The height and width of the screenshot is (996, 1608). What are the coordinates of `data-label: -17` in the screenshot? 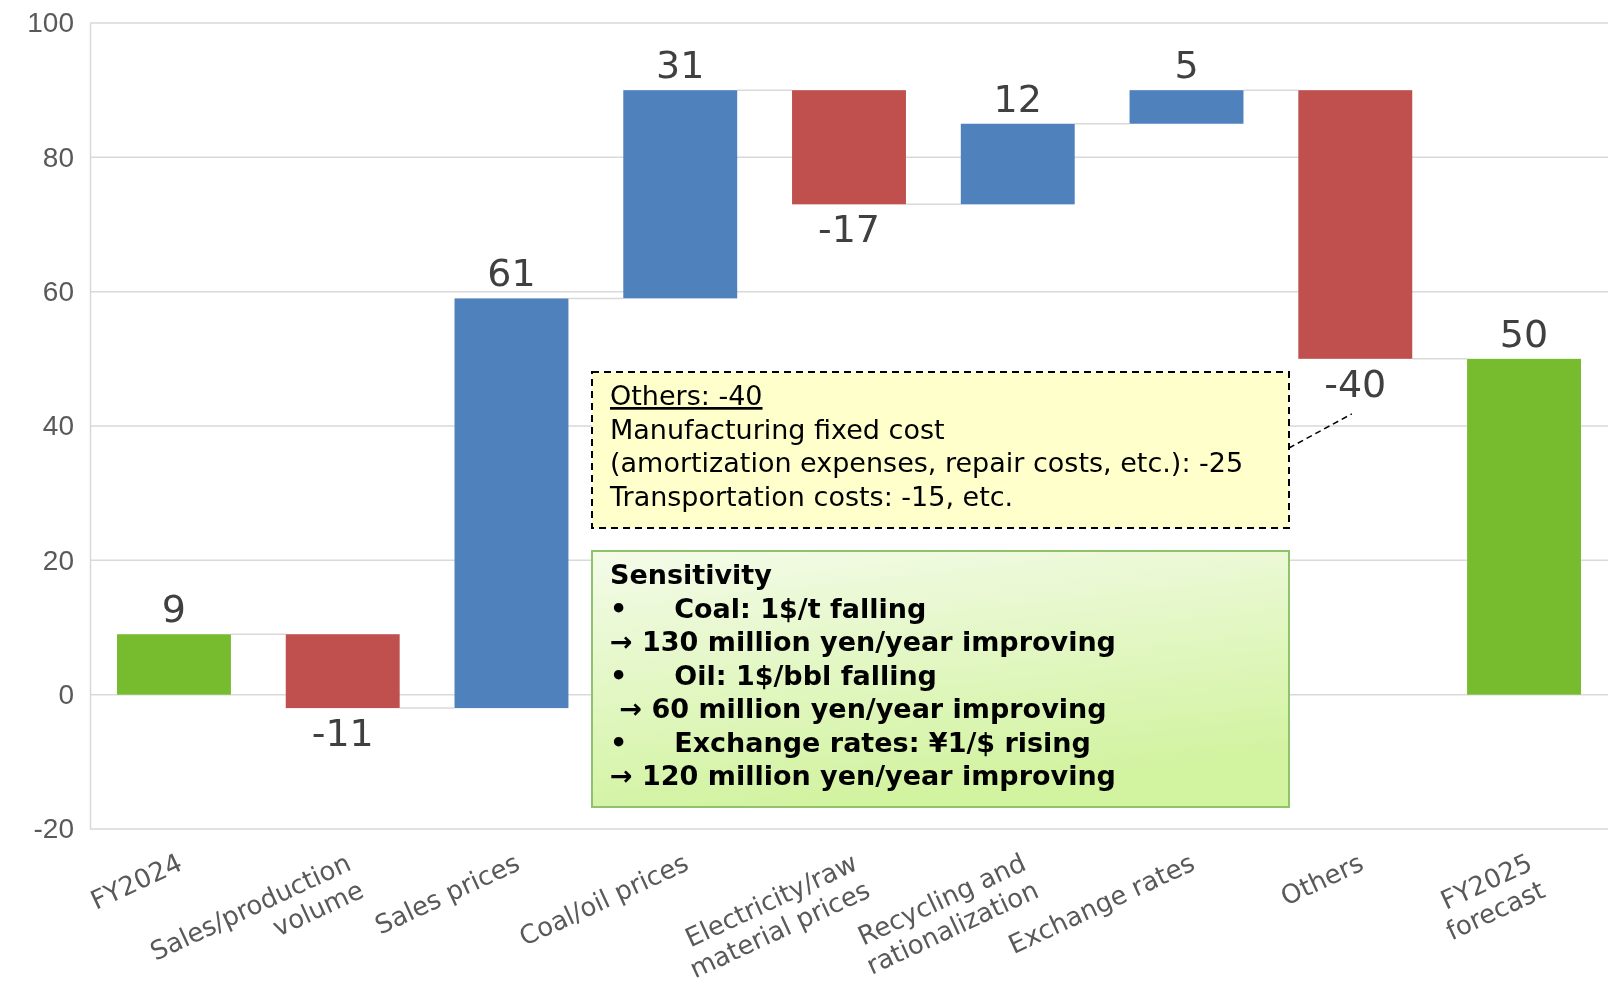 It's located at (849, 229).